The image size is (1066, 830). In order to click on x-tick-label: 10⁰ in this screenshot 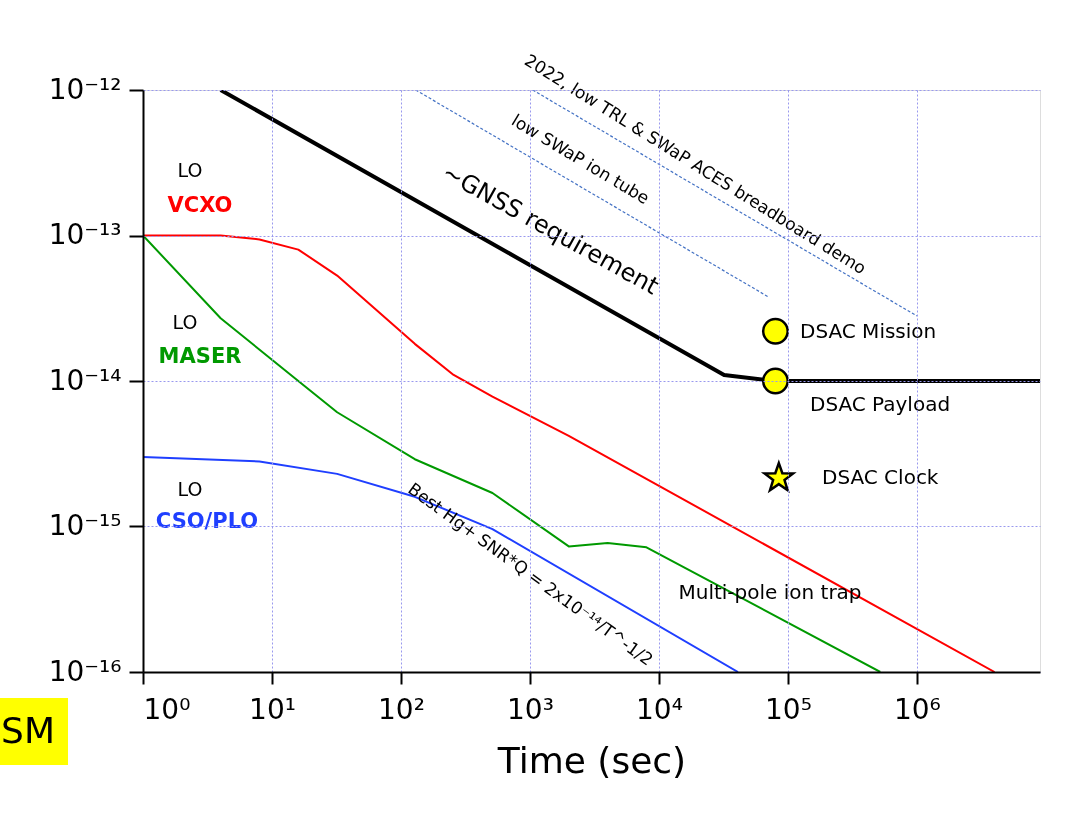, I will do `click(167, 709)`.